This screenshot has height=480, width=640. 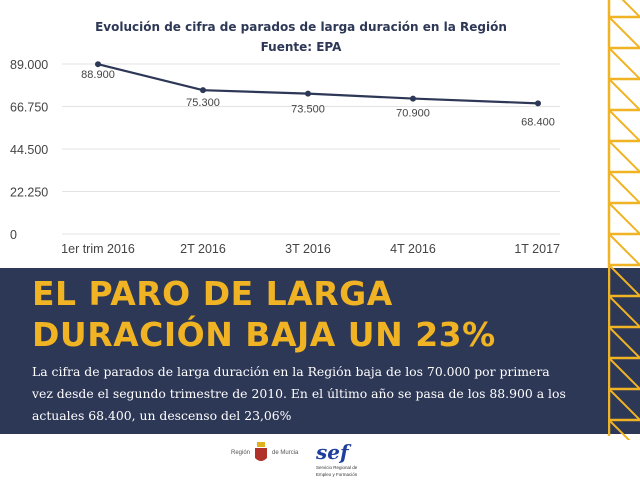 I want to click on region-murcia-logo: Región de Murcia, so click(x=264, y=453).